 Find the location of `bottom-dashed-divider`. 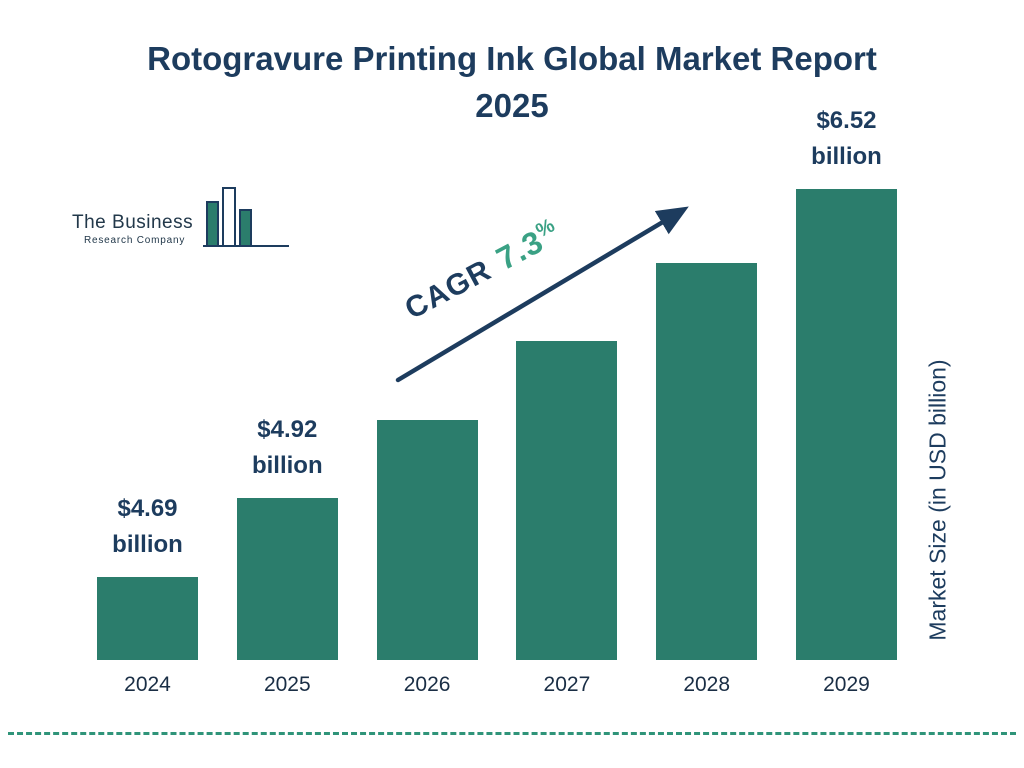

bottom-dashed-divider is located at coordinates (512, 733).